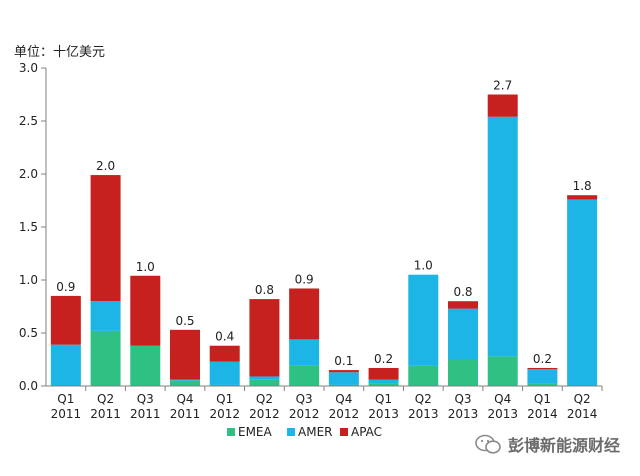 The image size is (640, 476). I want to click on total-label: 2.0, so click(105, 166).